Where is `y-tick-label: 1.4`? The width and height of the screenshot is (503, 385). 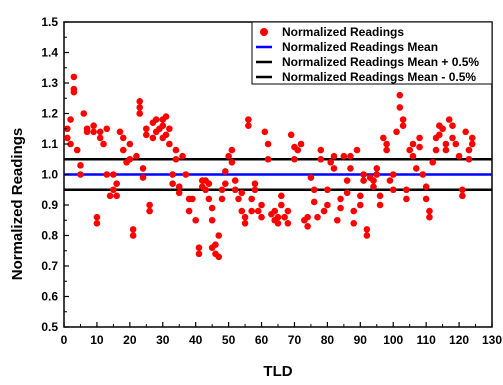 y-tick-label: 1.4 is located at coordinates (49, 53).